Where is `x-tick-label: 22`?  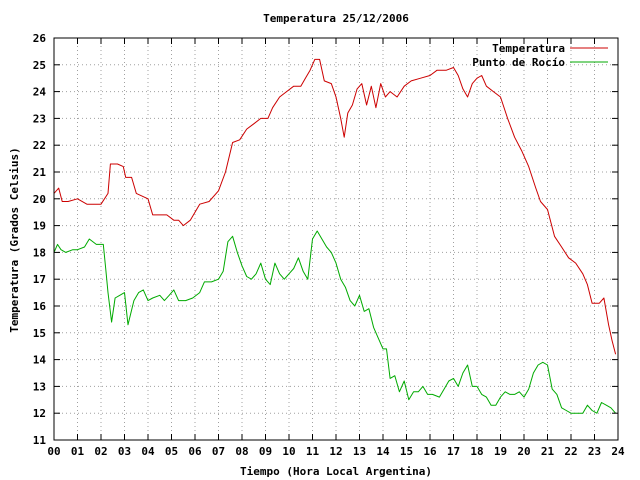
x-tick-label: 22 is located at coordinates (570, 451).